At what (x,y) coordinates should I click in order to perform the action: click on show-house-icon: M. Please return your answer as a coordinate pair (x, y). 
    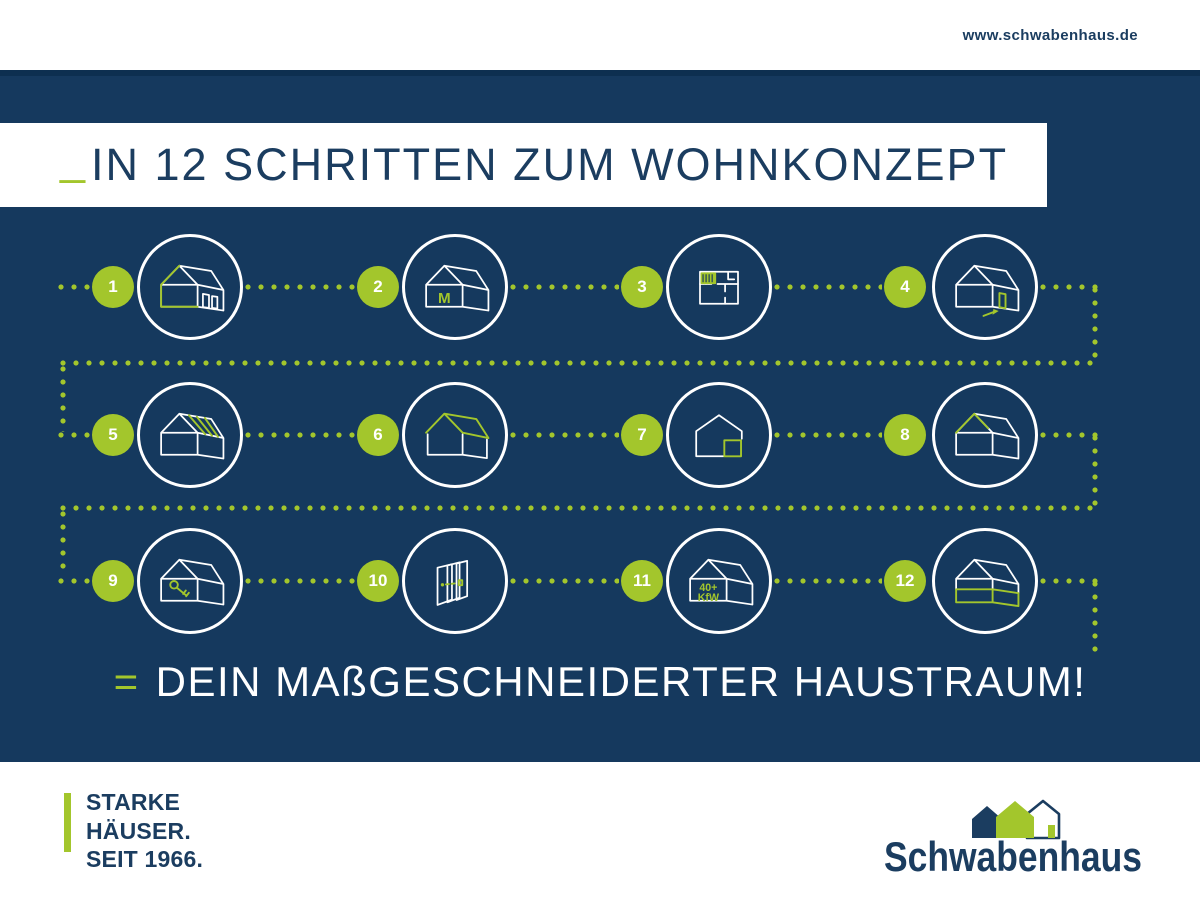
    Looking at the image, I should click on (457, 288).